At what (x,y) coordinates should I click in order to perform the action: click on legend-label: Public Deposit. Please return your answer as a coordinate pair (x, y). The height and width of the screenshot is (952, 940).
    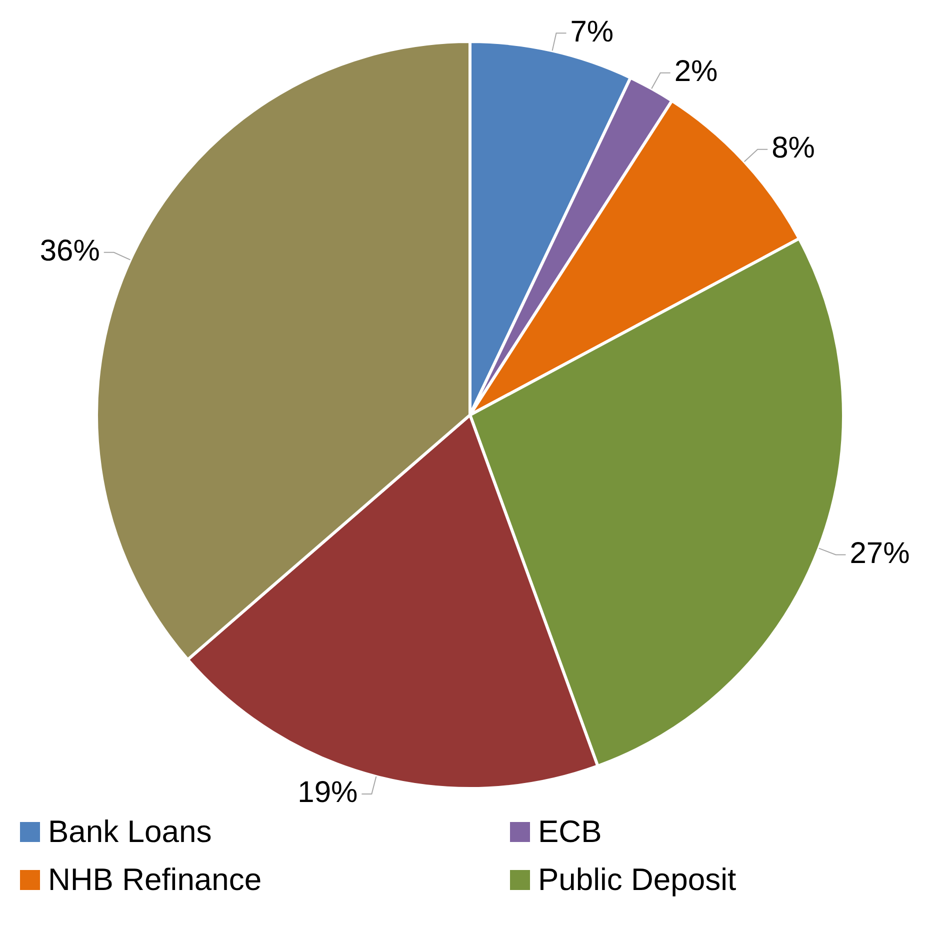
    Looking at the image, I should click on (637, 880).